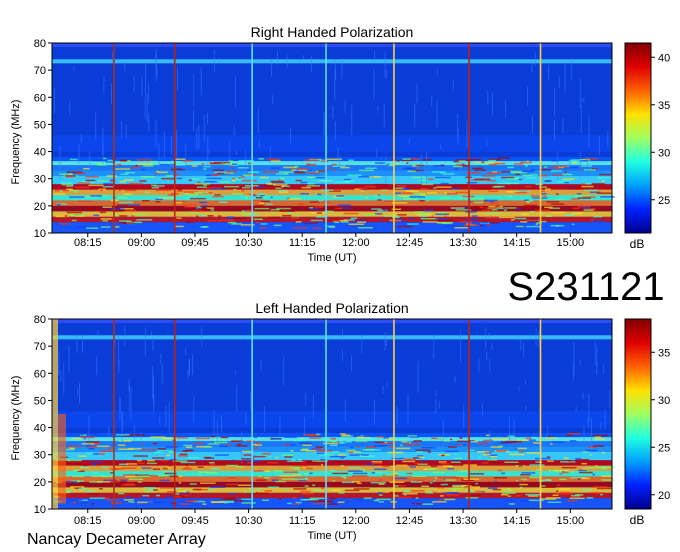  What do you see at coordinates (664, 496) in the screenshot?
I see `colorbar-tick-label: 20` at bounding box center [664, 496].